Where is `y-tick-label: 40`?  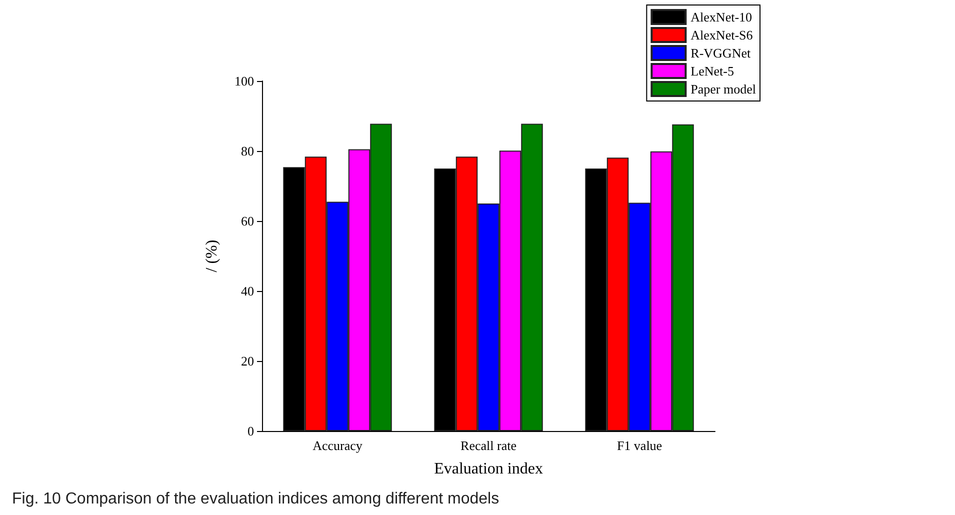 y-tick-label: 40 is located at coordinates (247, 291).